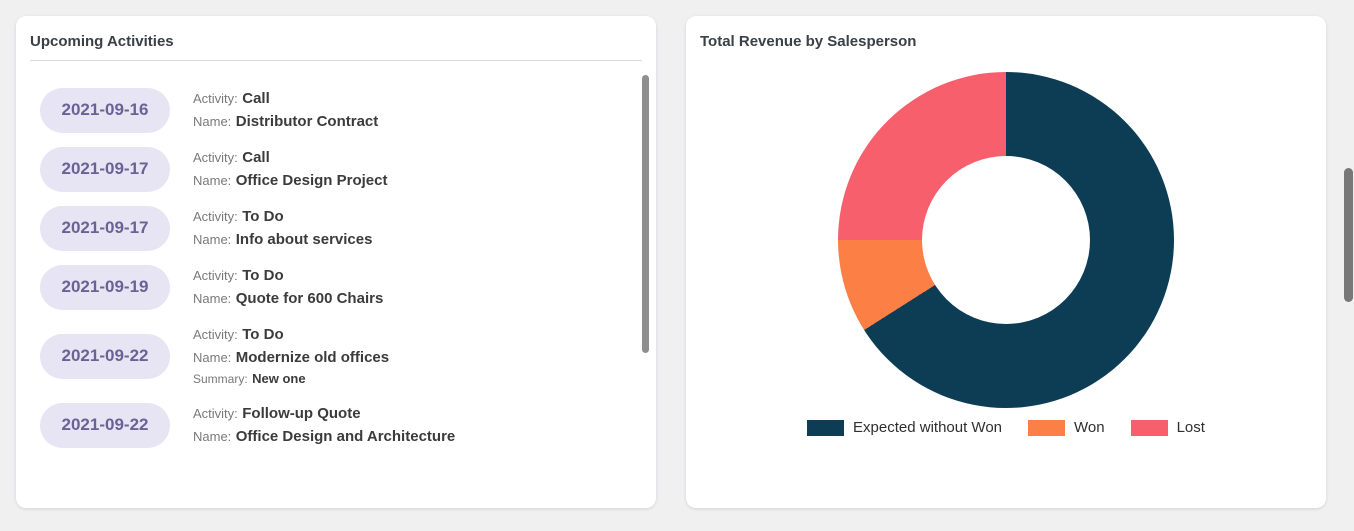 This screenshot has width=1354, height=531. What do you see at coordinates (312, 357) in the screenshot?
I see `activity-name-value: Modernize old offices` at bounding box center [312, 357].